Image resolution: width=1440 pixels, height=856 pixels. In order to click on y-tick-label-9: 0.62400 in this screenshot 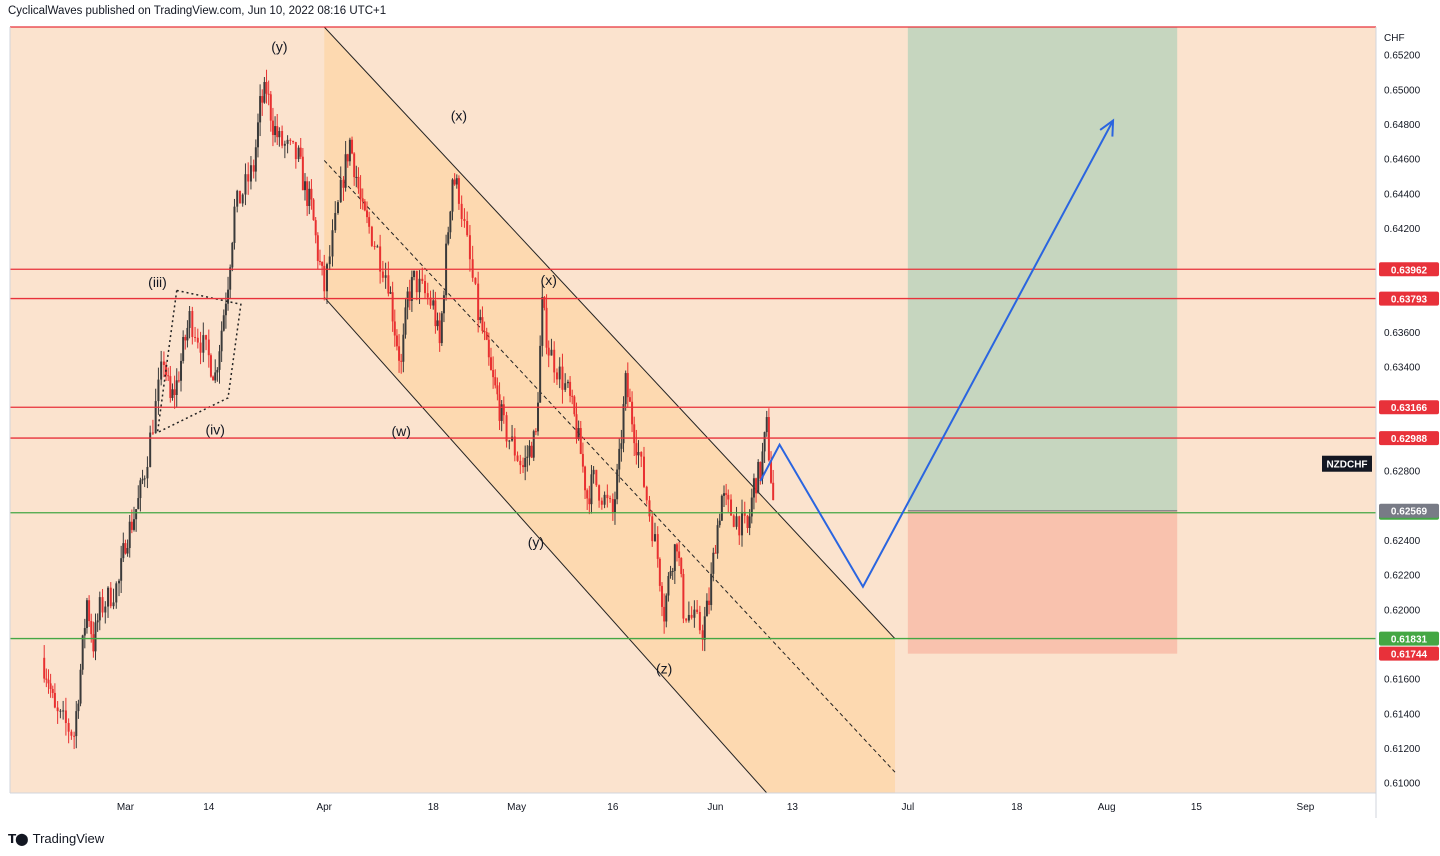, I will do `click(1402, 541)`.